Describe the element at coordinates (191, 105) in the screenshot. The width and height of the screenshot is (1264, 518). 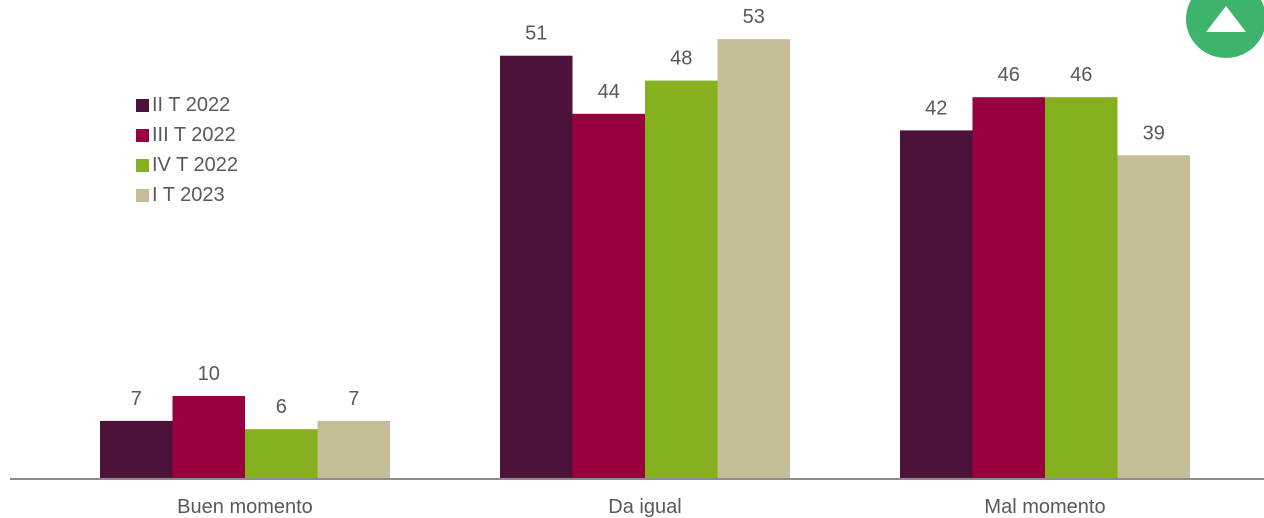
I see `legend-label: II T 2022` at that location.